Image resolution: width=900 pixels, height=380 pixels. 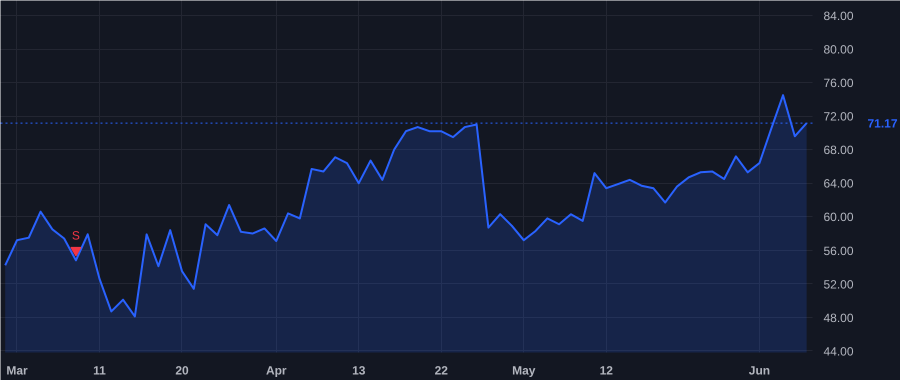 I want to click on y-tick-label: 64.00, so click(x=839, y=183).